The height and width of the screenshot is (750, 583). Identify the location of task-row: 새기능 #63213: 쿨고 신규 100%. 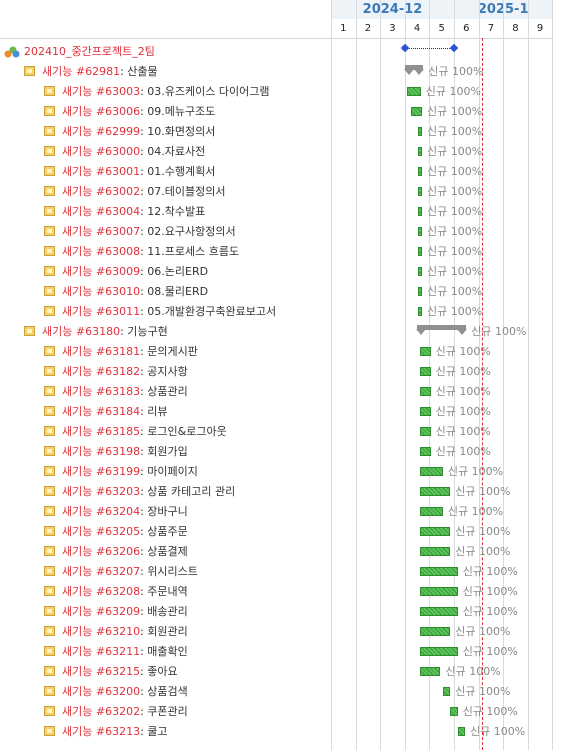
(291, 732).